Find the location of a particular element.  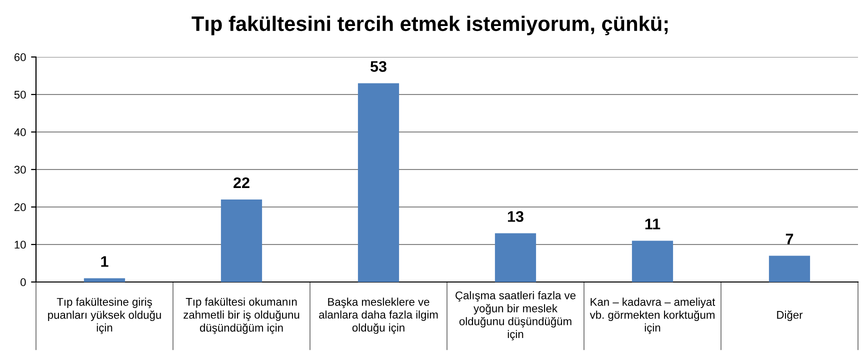

x-tick-label: Tıp fakültesi okumanın zahmetli bir iş olduğunu düşündüğüm için is located at coordinates (242, 316).